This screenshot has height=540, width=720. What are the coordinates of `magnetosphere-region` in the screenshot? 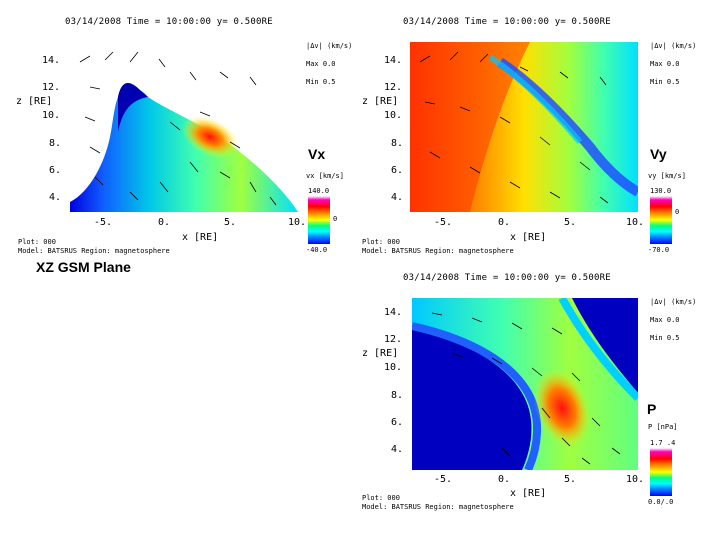 It's located at (472, 399).